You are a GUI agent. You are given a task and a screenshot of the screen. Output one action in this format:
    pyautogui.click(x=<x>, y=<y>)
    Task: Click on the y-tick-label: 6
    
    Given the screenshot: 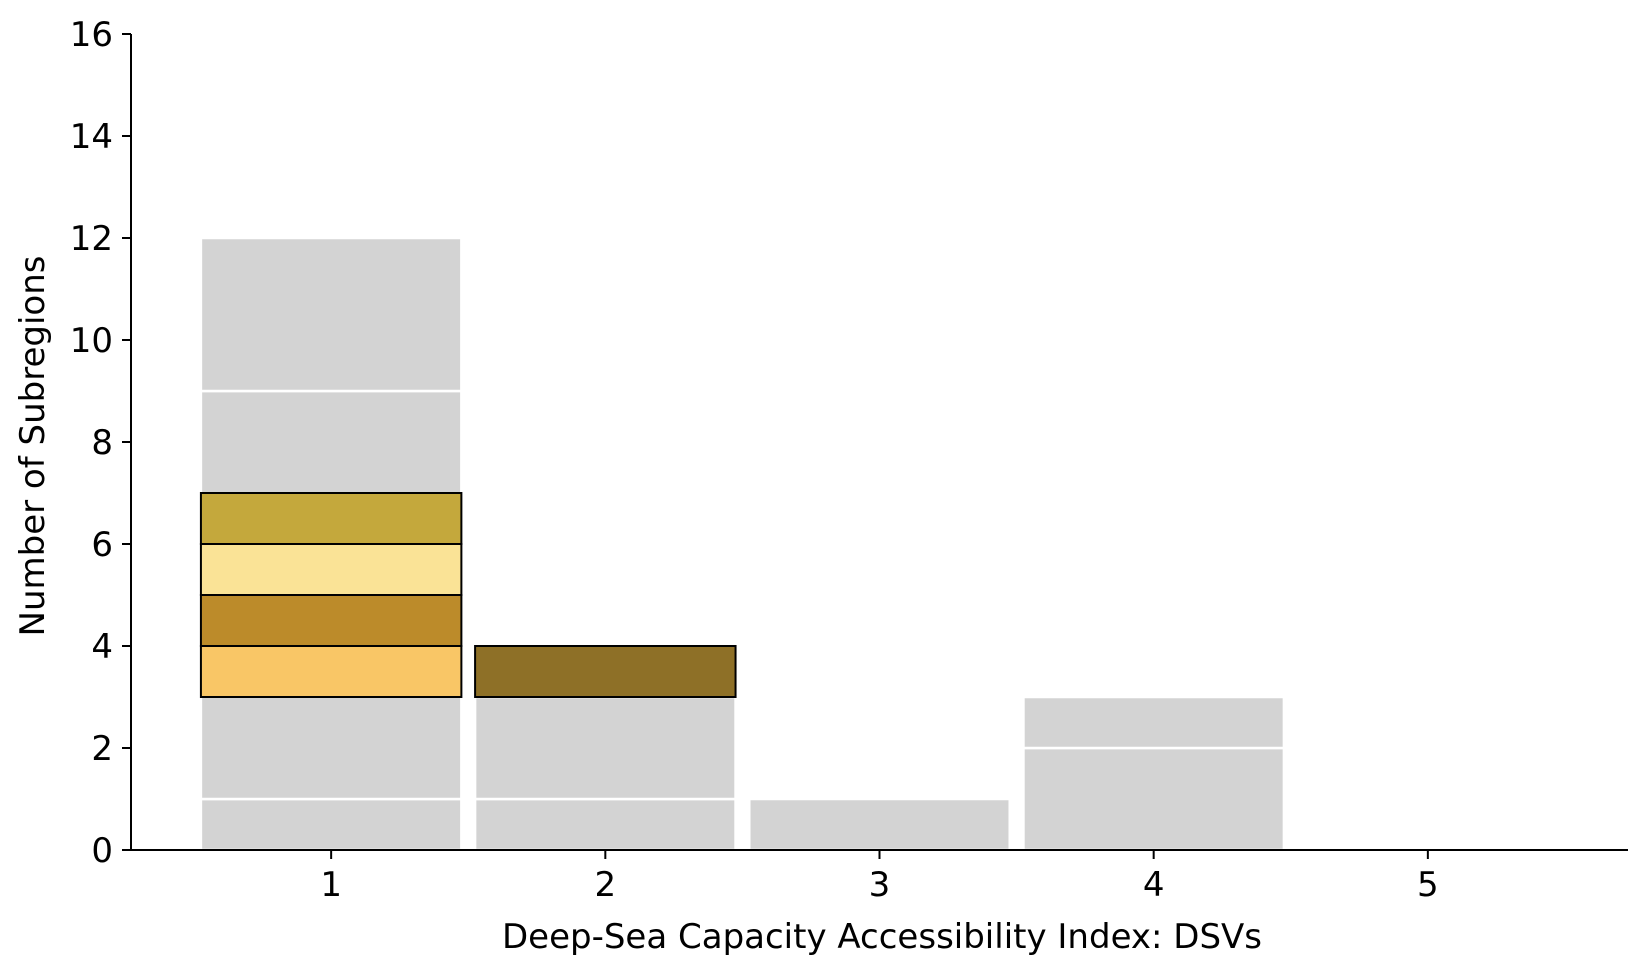 What is the action you would take?
    pyautogui.click(x=102, y=545)
    